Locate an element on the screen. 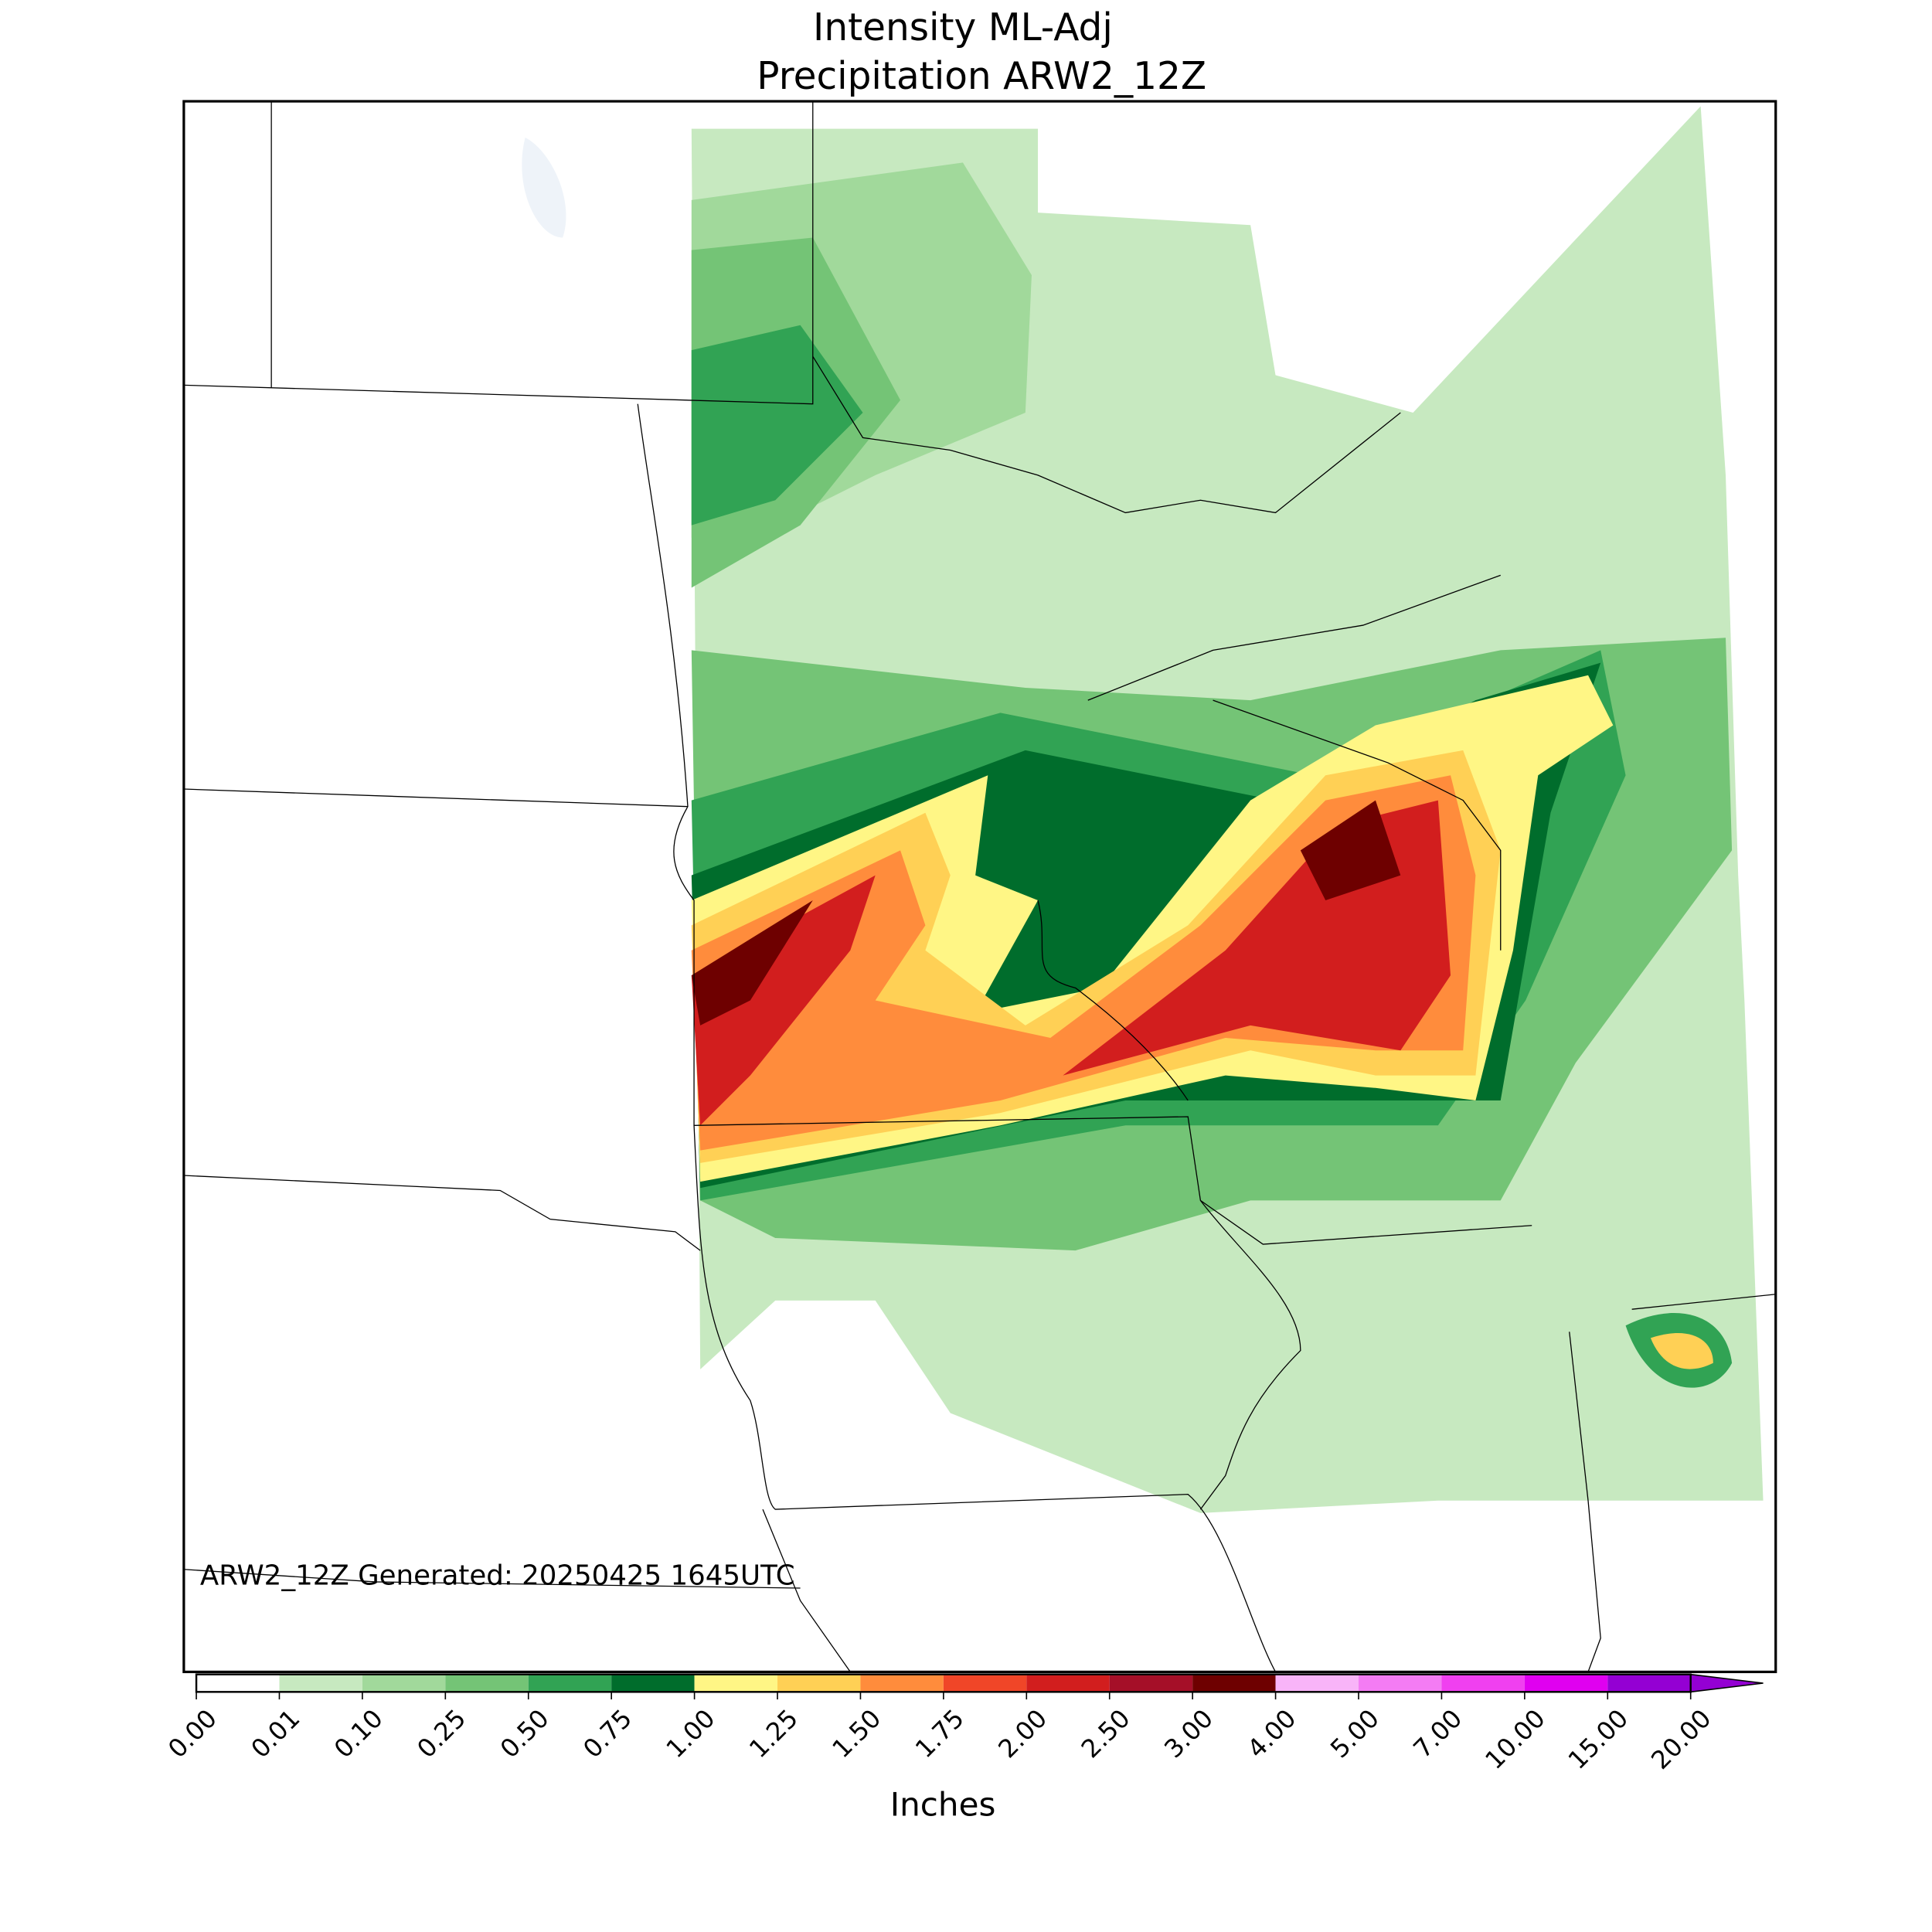  tick-label: 1.25 is located at coordinates (773, 1733).